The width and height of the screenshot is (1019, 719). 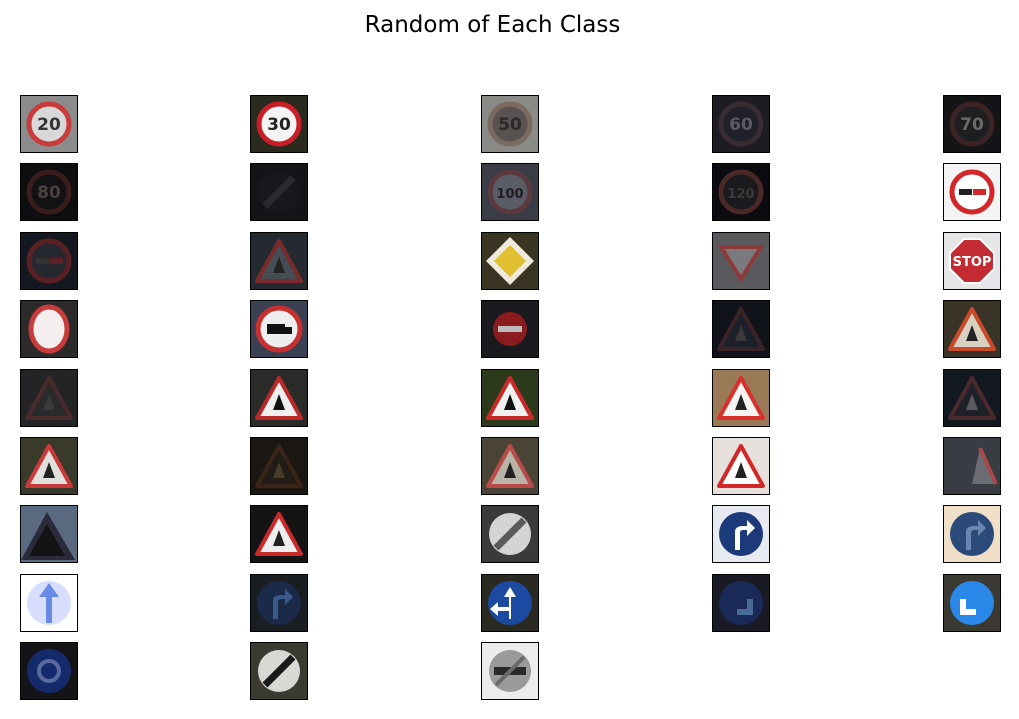 I want to click on curve-left-glyph, so click(x=972, y=329).